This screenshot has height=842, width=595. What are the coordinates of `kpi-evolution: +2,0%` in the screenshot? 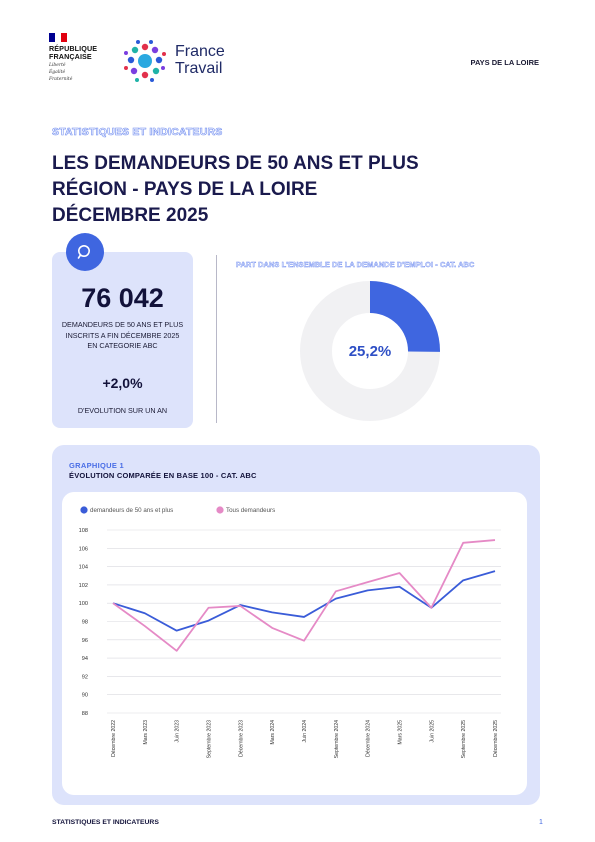 It's located at (122, 383).